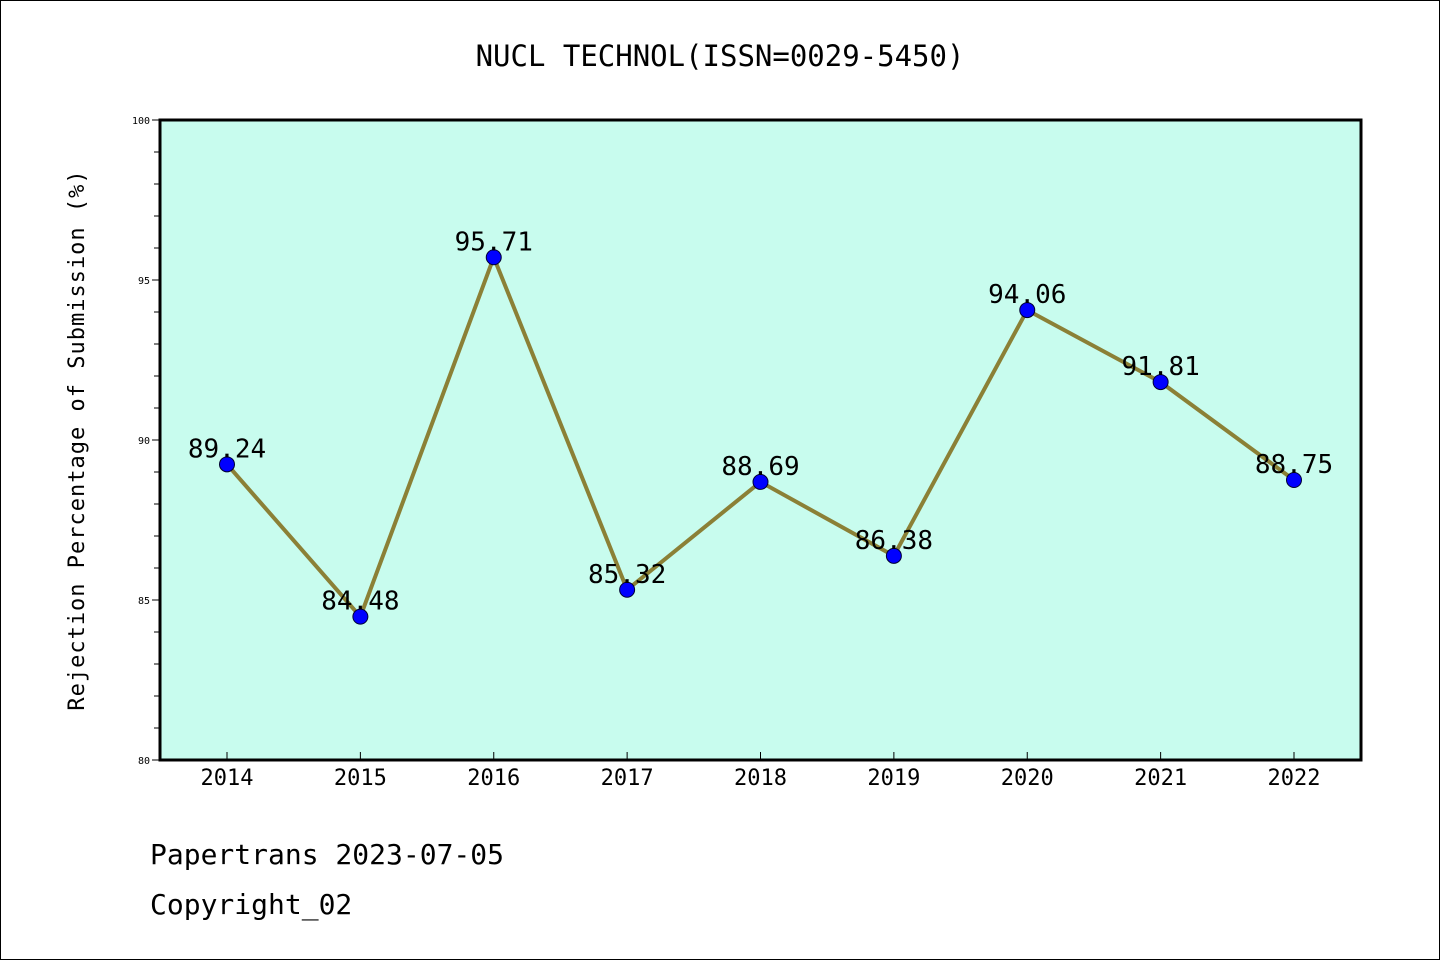 This screenshot has height=960, width=1440. What do you see at coordinates (1294, 778) in the screenshot?
I see `x-tick-label: 2022` at bounding box center [1294, 778].